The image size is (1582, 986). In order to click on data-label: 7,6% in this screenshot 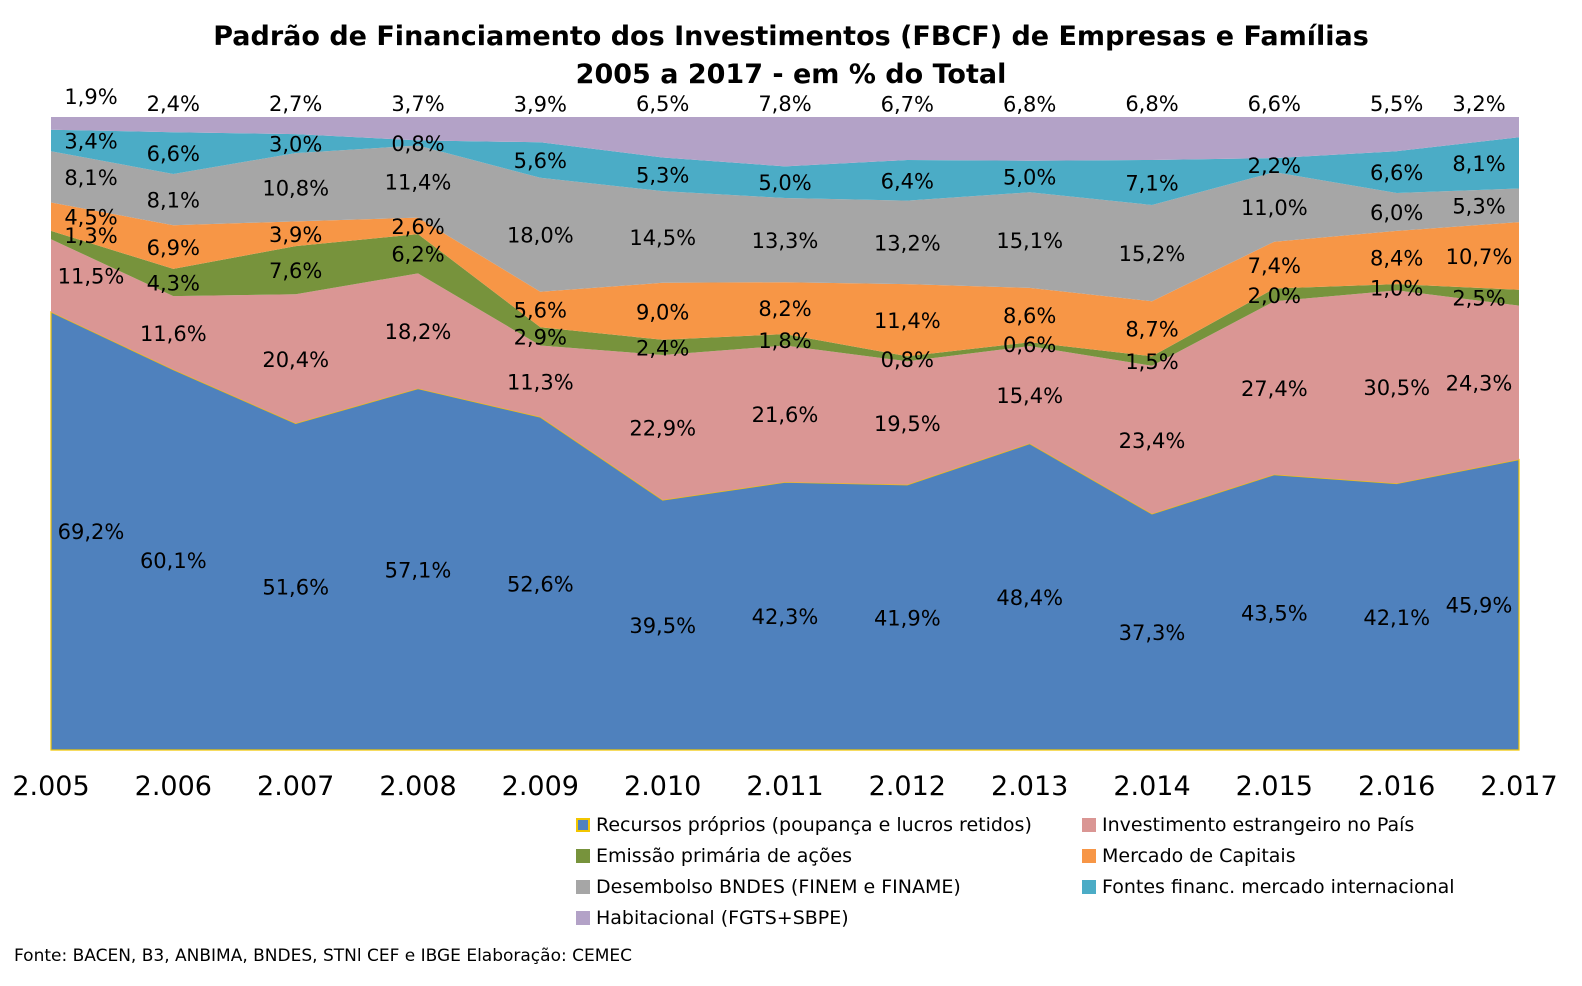, I will do `click(295, 271)`.